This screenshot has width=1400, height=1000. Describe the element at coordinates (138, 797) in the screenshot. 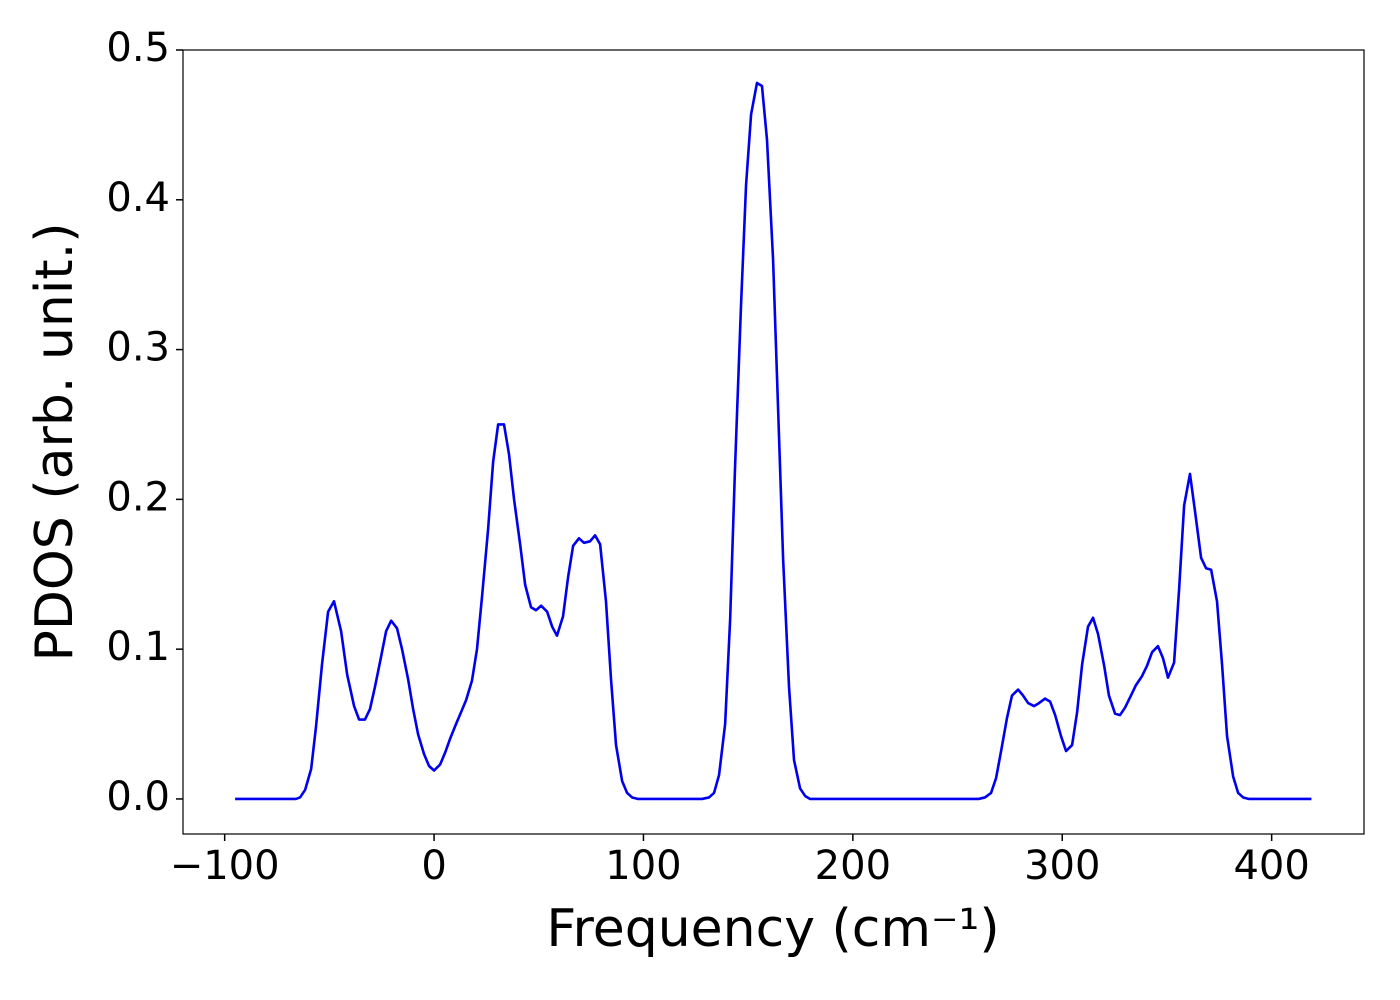

I see `y-tick-label: 0.0` at that location.